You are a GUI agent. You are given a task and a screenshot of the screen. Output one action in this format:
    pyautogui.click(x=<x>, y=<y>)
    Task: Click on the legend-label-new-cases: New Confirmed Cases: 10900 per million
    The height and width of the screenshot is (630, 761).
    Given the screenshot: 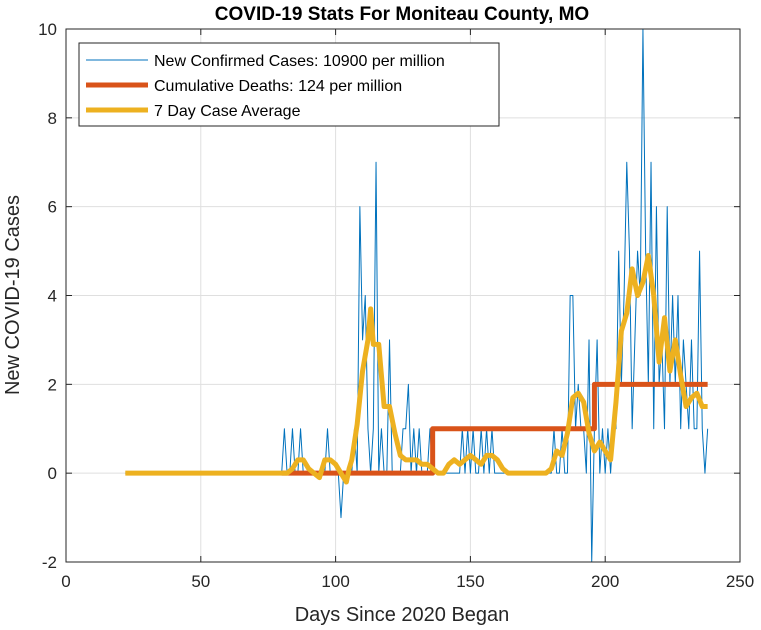 What is the action you would take?
    pyautogui.click(x=299, y=61)
    